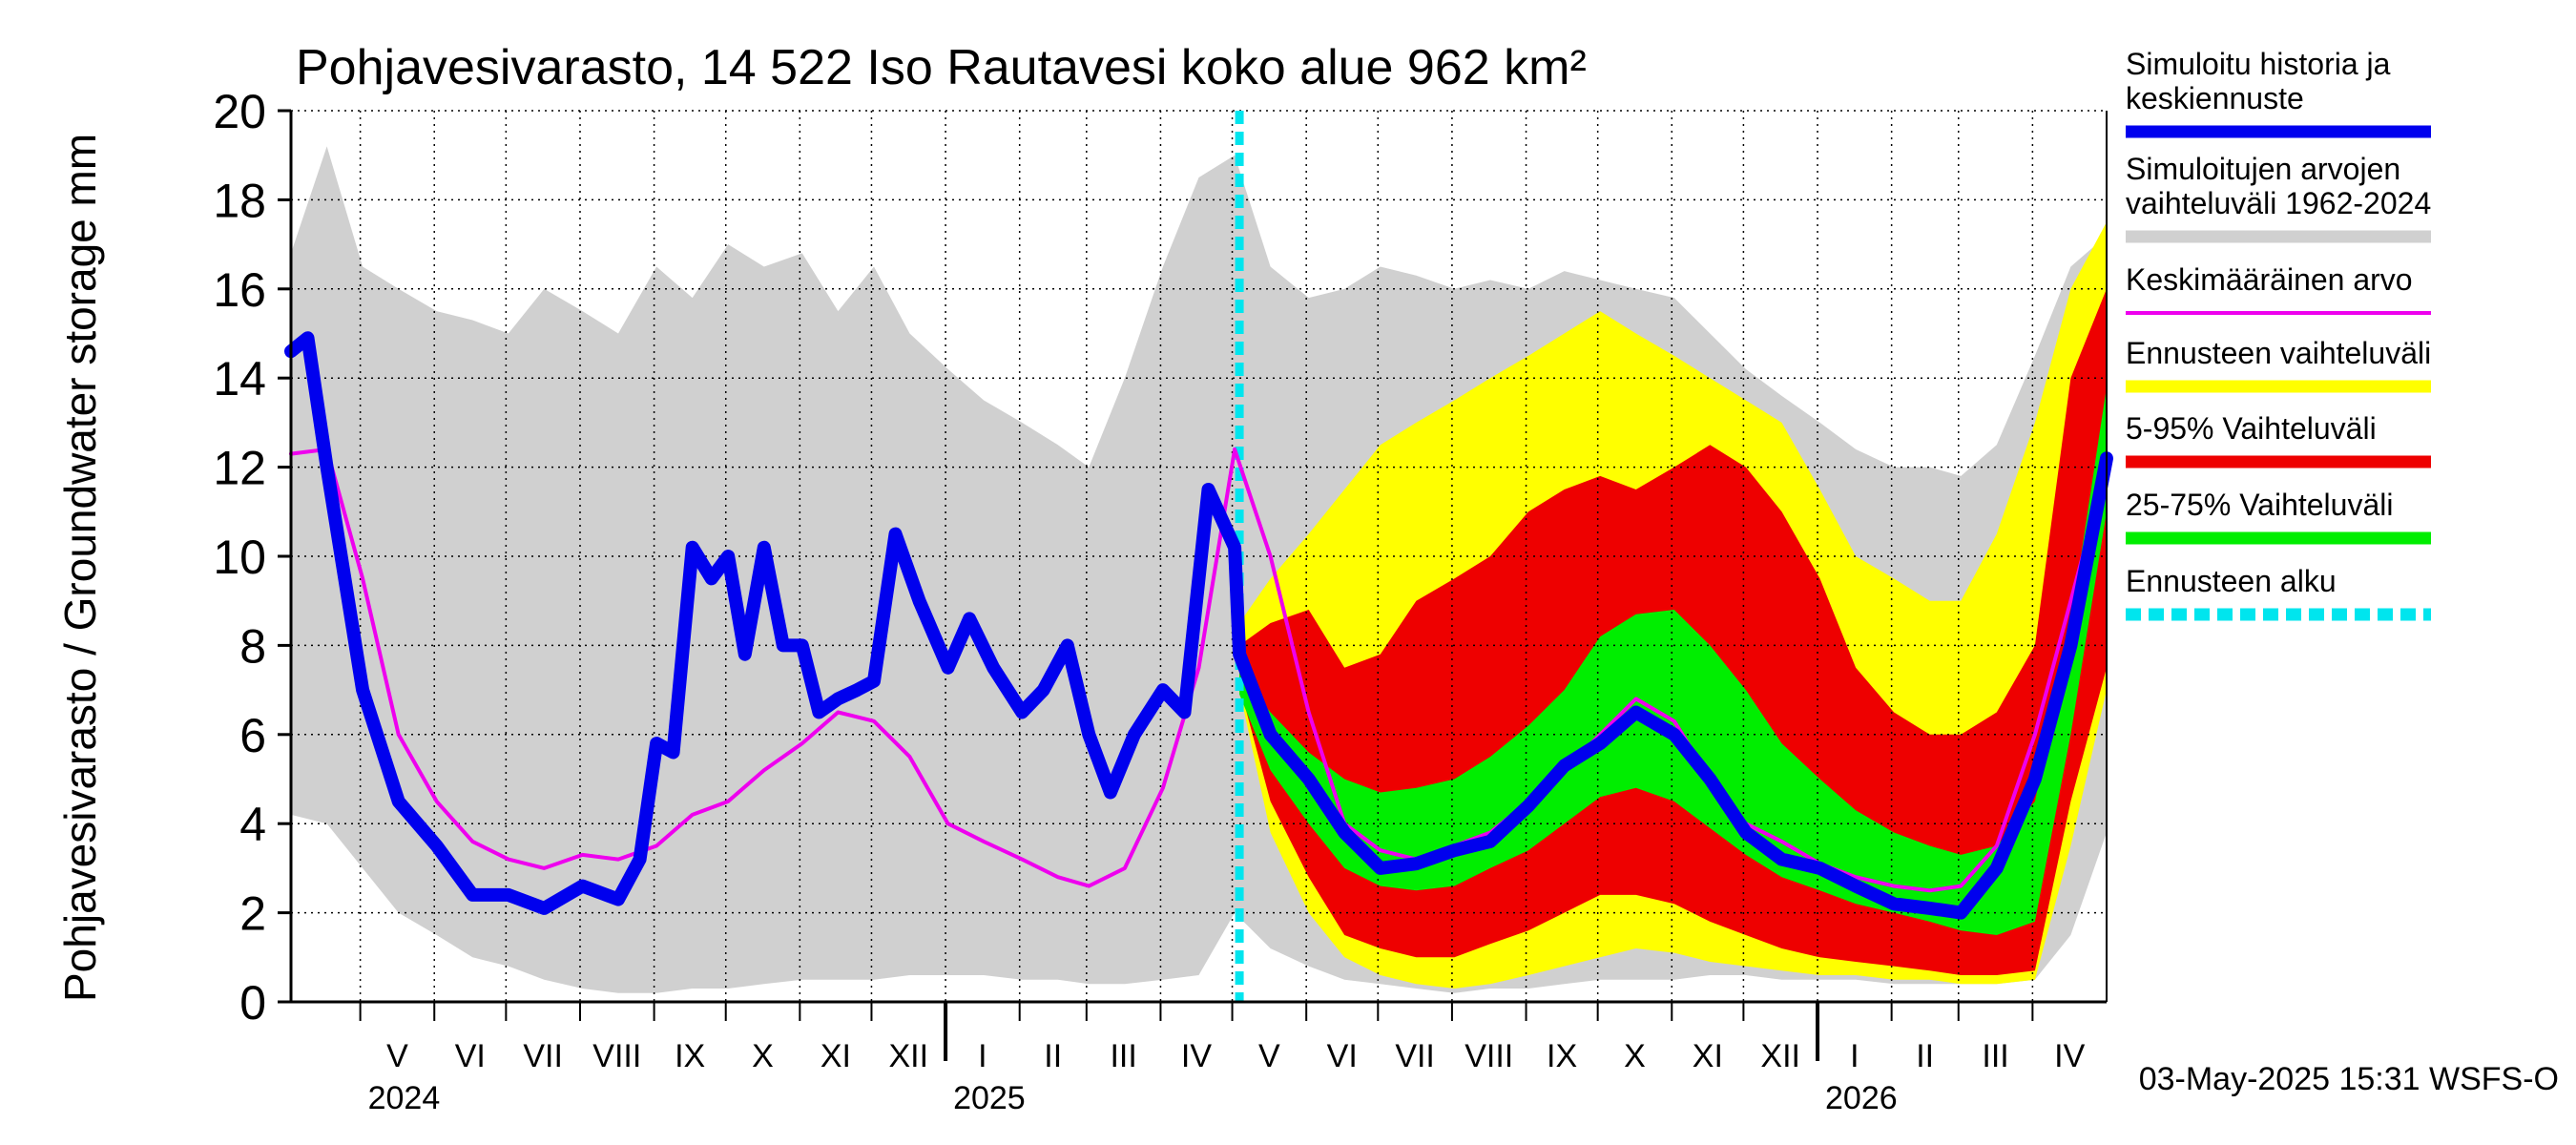 This screenshot has width=2576, height=1145. I want to click on legend-label: Ennusteen alku, so click(2231, 581).